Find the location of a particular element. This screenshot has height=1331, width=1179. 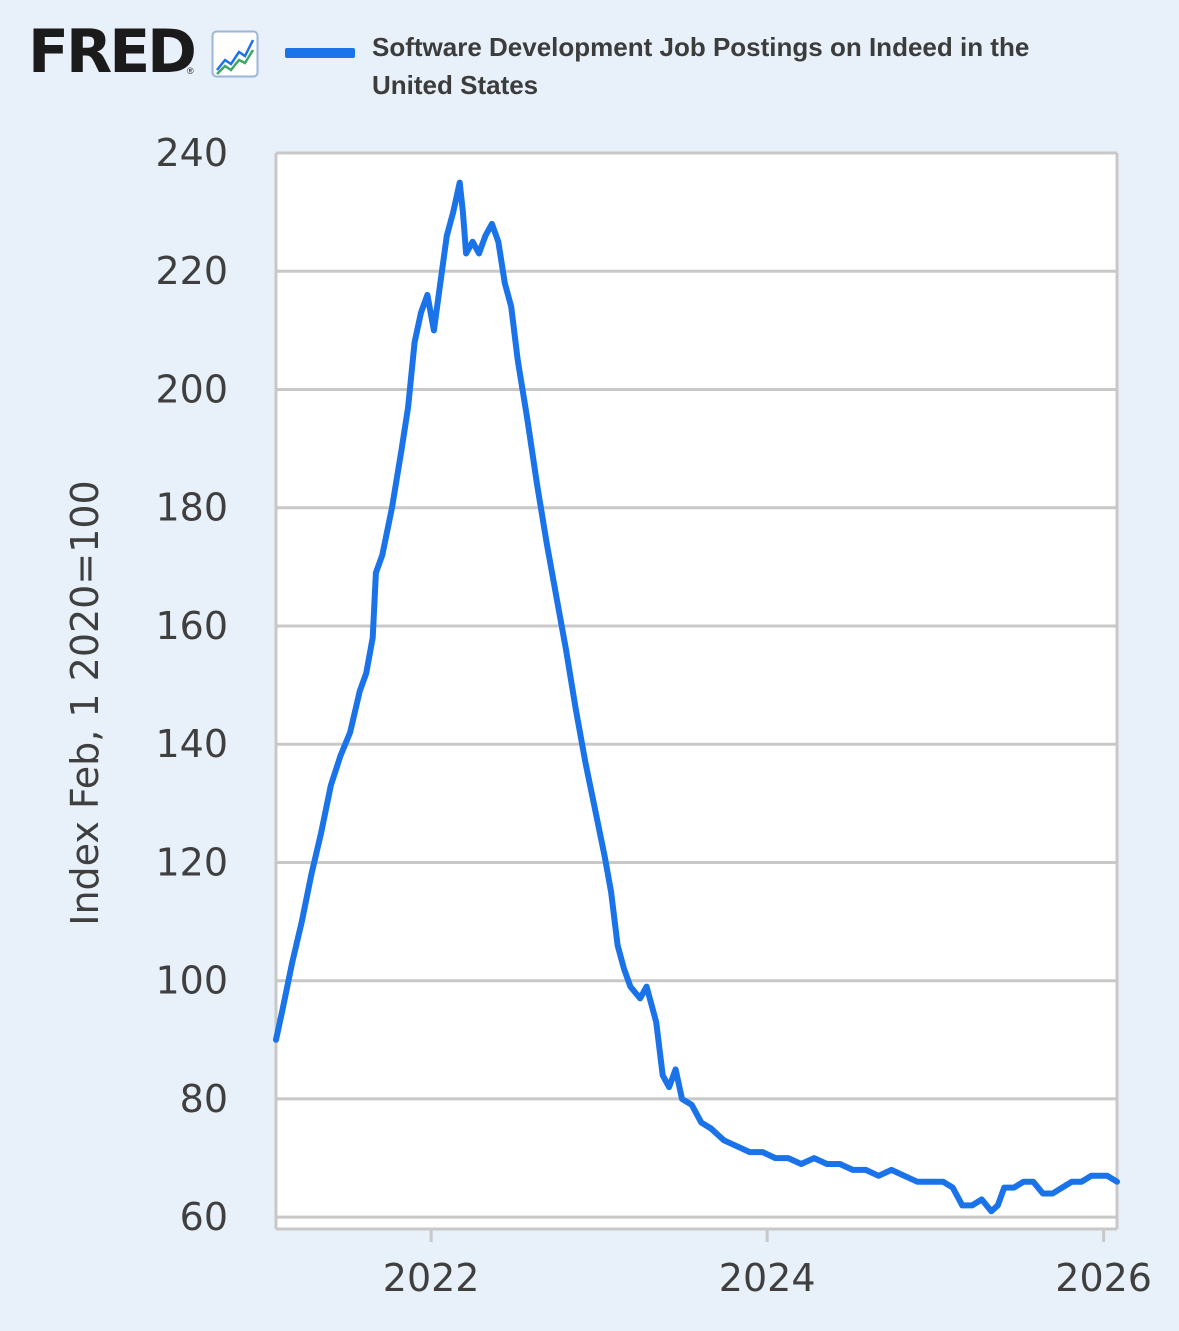

y-tick-label: 200 is located at coordinates (191, 389).